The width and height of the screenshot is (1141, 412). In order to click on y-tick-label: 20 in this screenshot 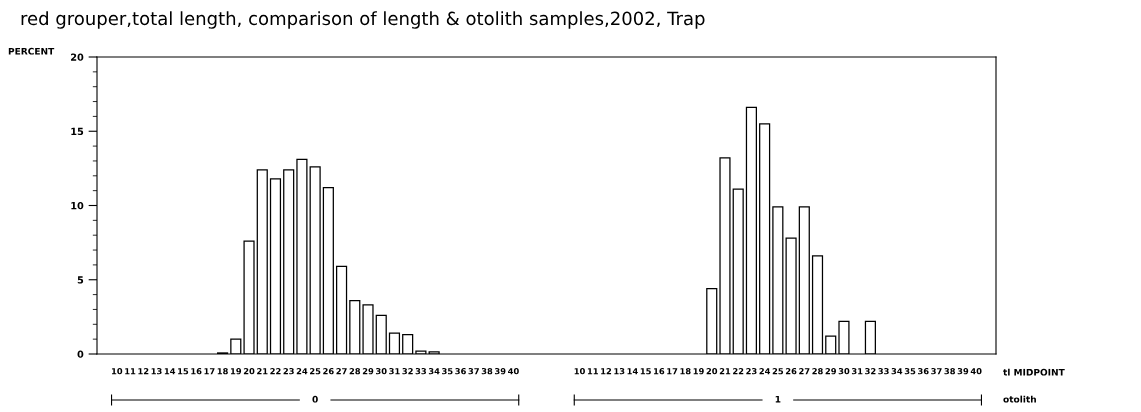, I will do `click(77, 57)`.